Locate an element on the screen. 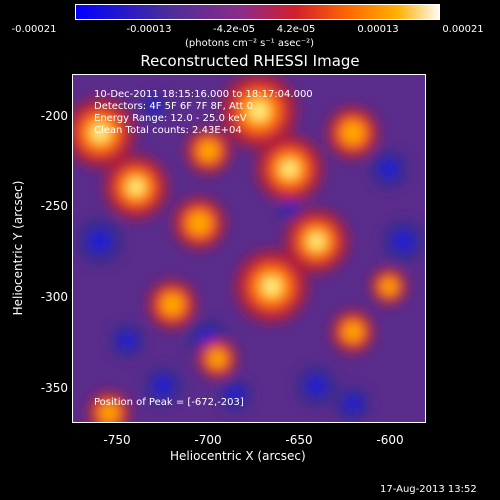 The width and height of the screenshot is (500, 500). colorbar-unit: (photons cm⁻² s⁻¹ asec⁻²) is located at coordinates (250, 43).